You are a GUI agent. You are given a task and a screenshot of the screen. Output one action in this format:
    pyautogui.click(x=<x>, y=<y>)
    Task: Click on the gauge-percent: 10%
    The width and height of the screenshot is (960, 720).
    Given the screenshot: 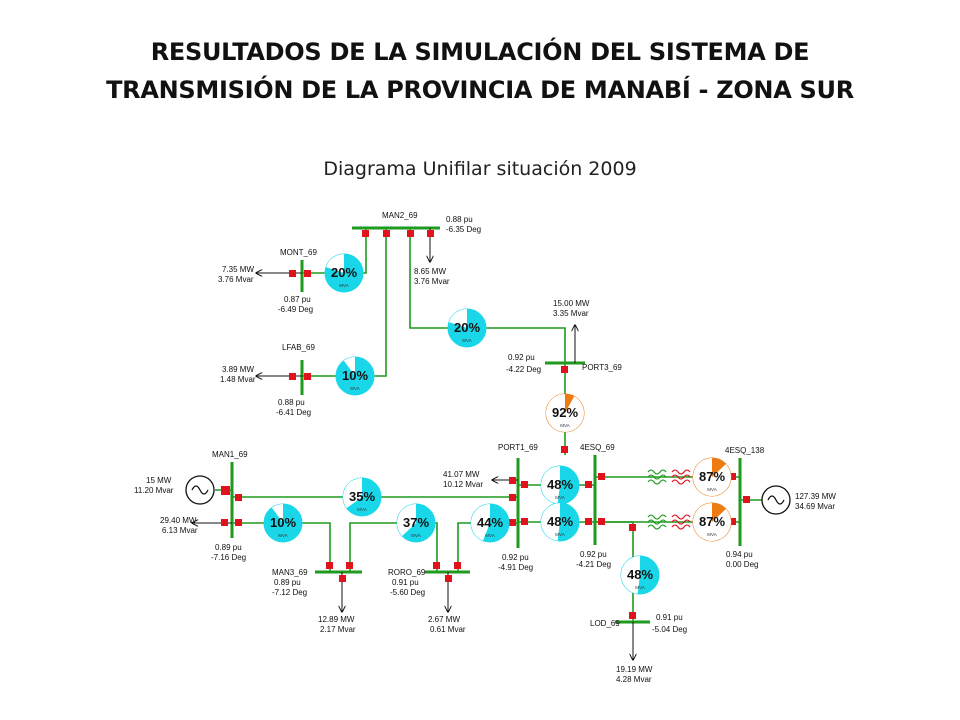 What is the action you would take?
    pyautogui.click(x=283, y=522)
    